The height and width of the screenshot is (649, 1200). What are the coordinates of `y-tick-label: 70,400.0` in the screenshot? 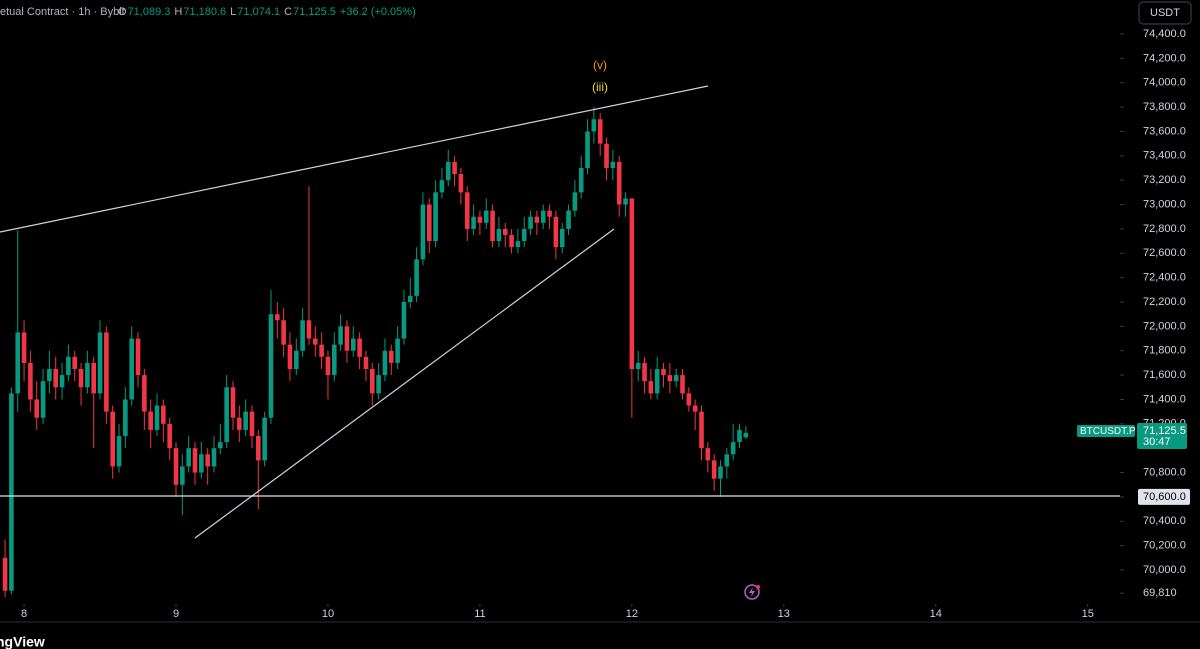 It's located at (1164, 521).